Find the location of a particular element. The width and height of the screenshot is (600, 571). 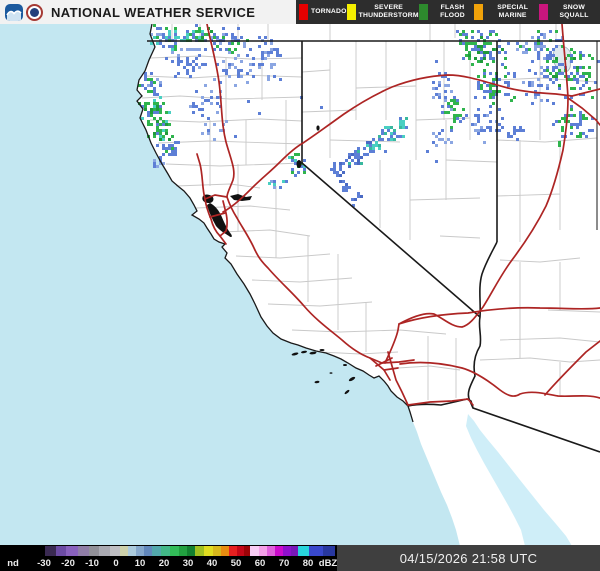

legend-item-flash-flood: FLASH FLOOD is located at coordinates (446, 12).